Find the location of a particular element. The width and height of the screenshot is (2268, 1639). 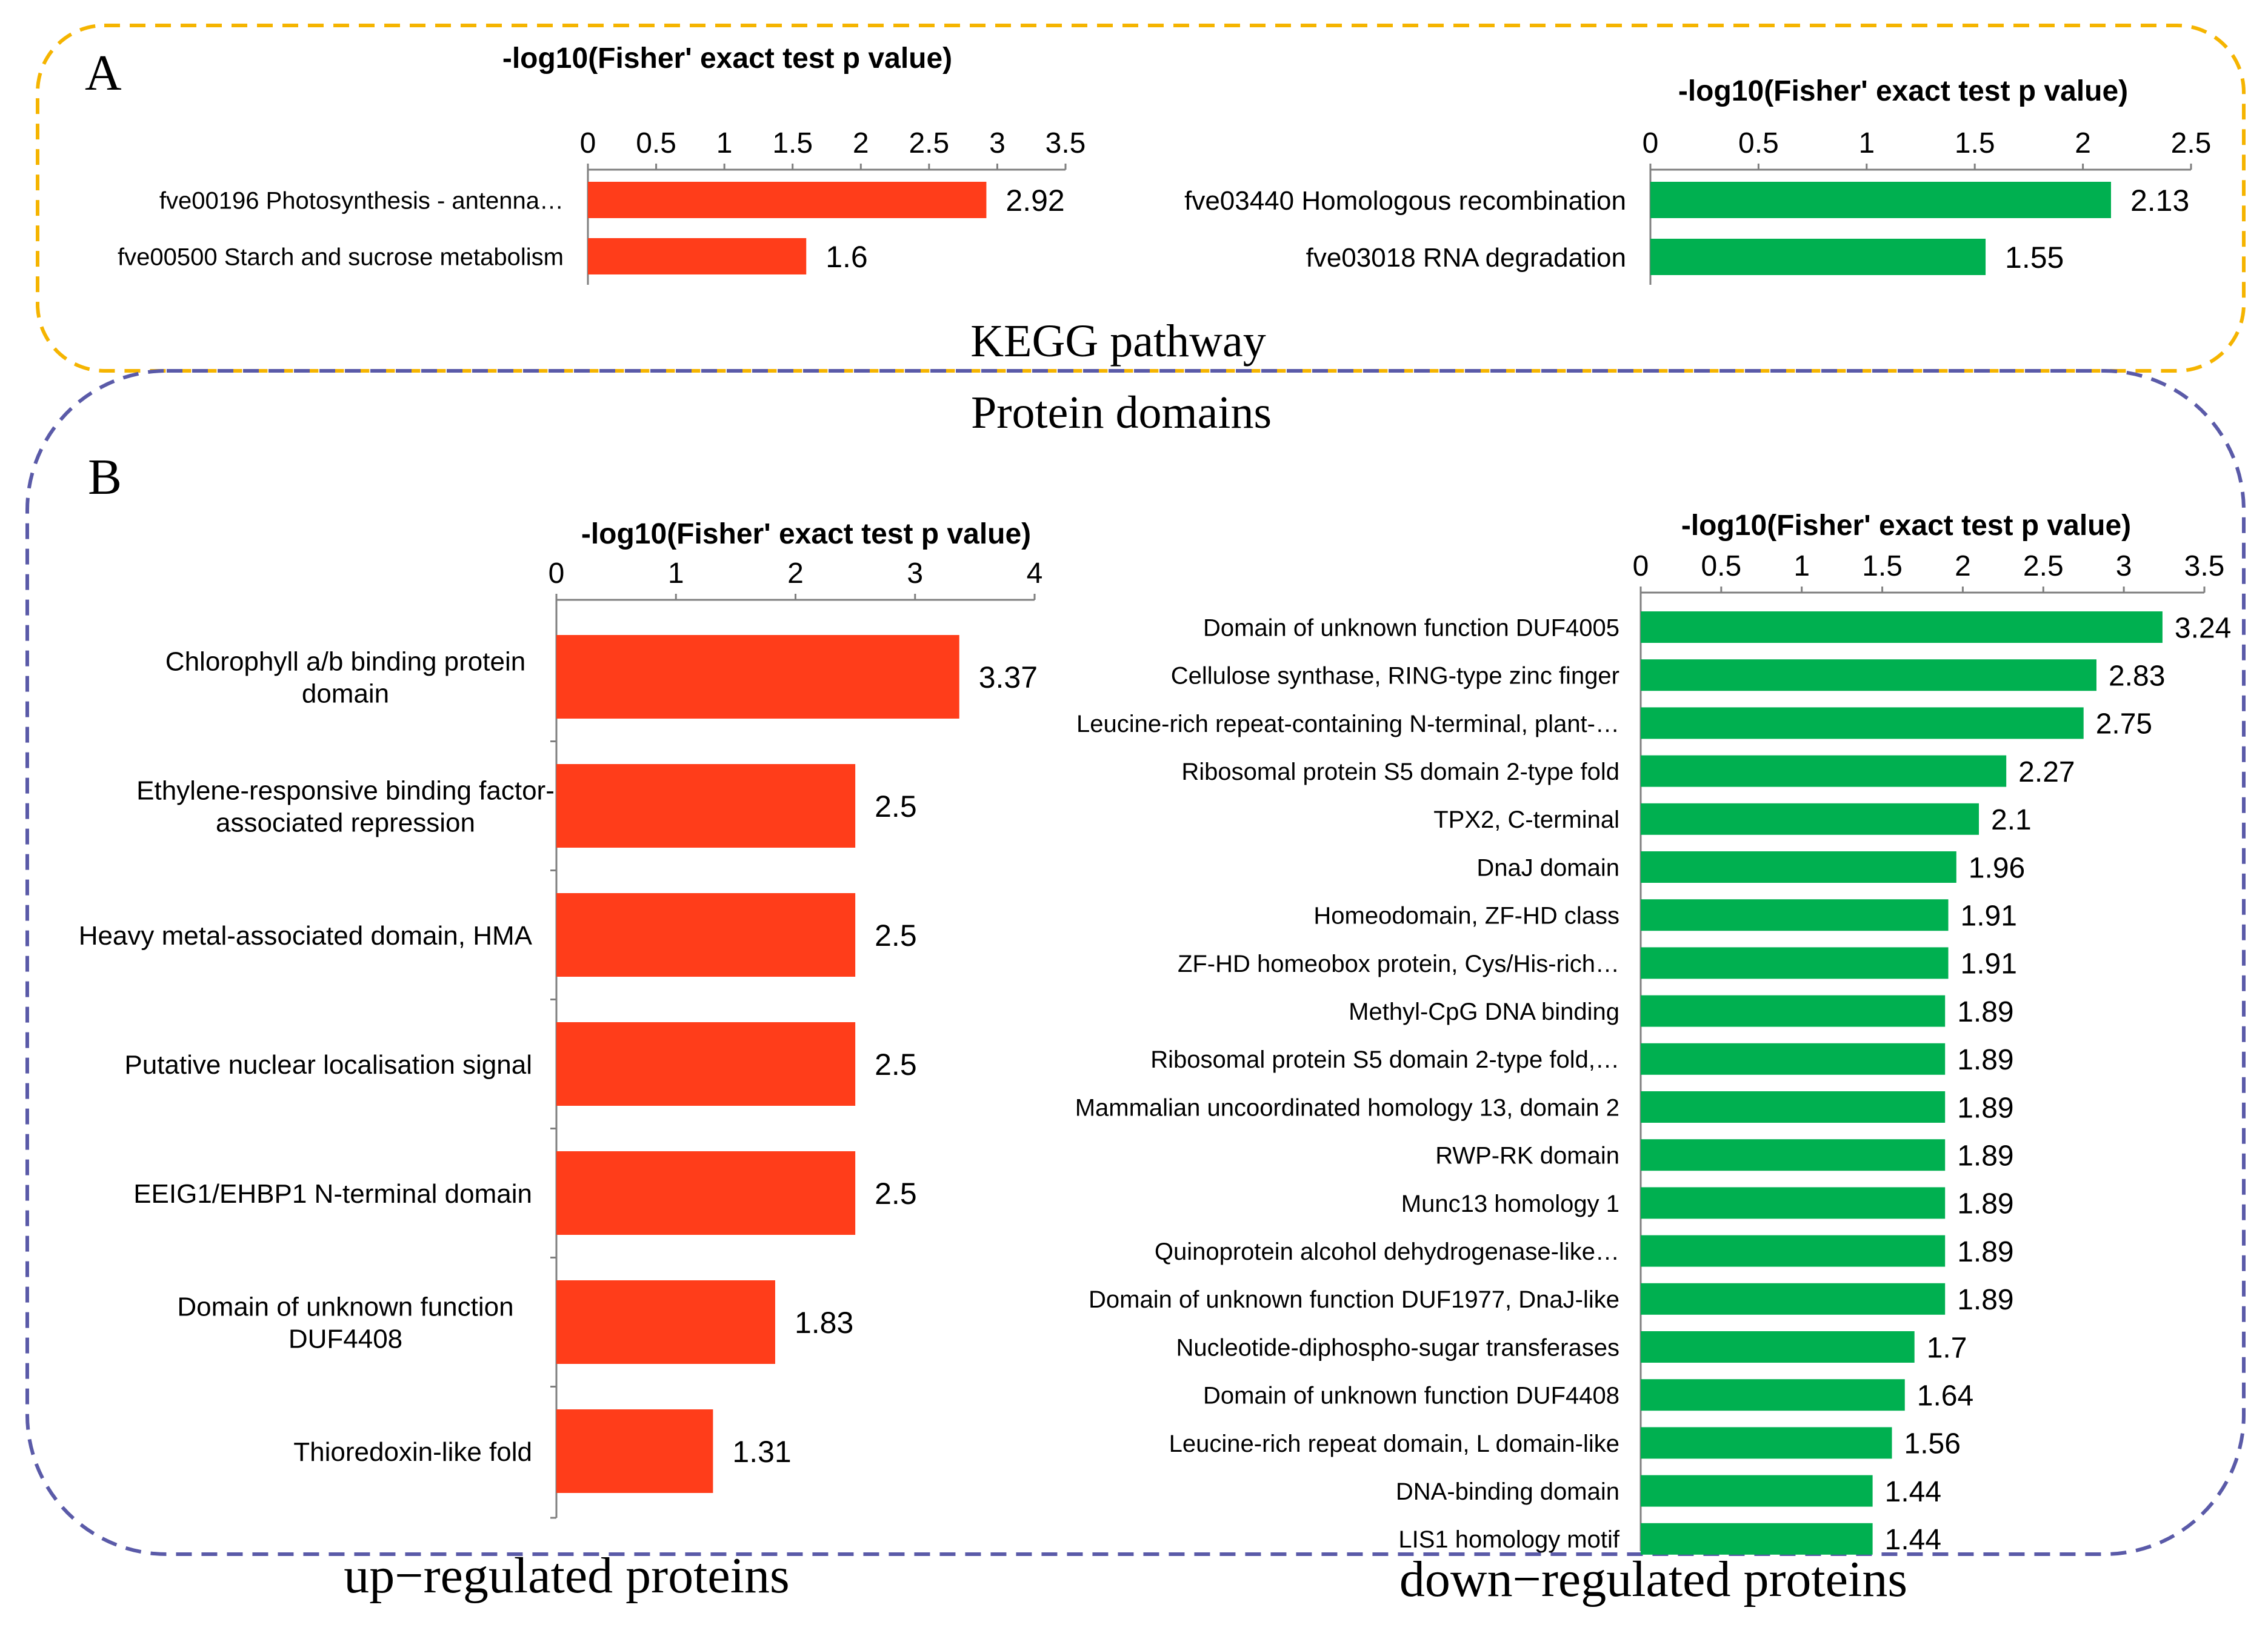

up-regulated-caption: up−regulated proteins is located at coordinates (567, 1576).